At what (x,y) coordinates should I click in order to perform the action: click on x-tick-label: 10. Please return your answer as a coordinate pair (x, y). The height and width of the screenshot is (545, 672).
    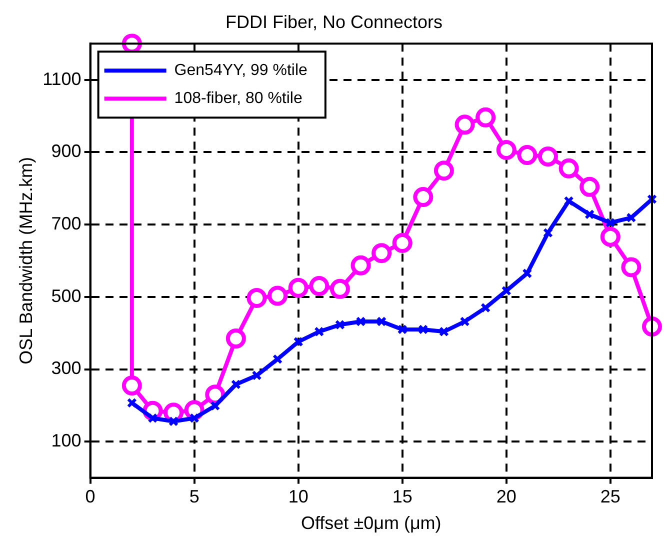
    Looking at the image, I should click on (298, 496).